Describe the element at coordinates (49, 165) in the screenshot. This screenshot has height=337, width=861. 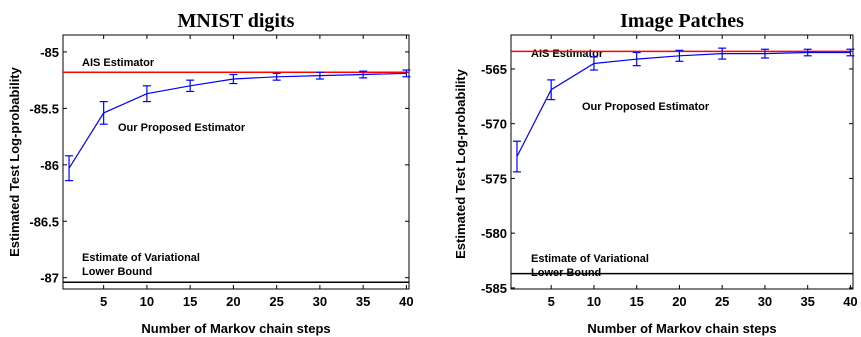
I see `y-tick-label: -86` at that location.